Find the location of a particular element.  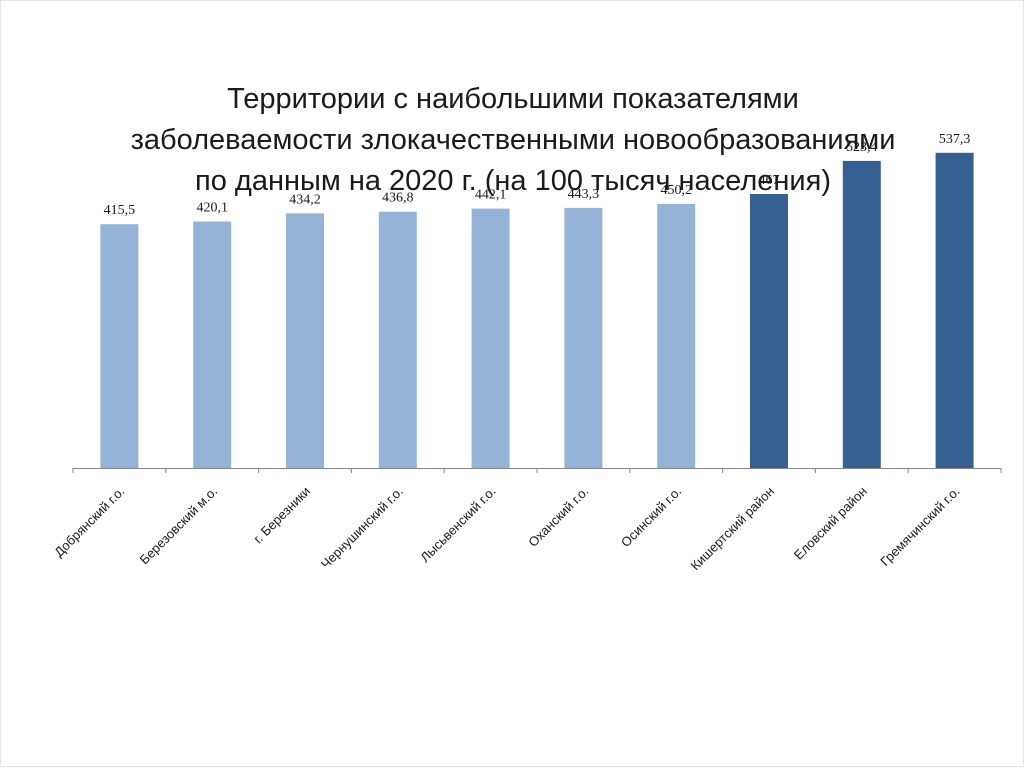

data-label-9: 523,4 is located at coordinates (862, 147).